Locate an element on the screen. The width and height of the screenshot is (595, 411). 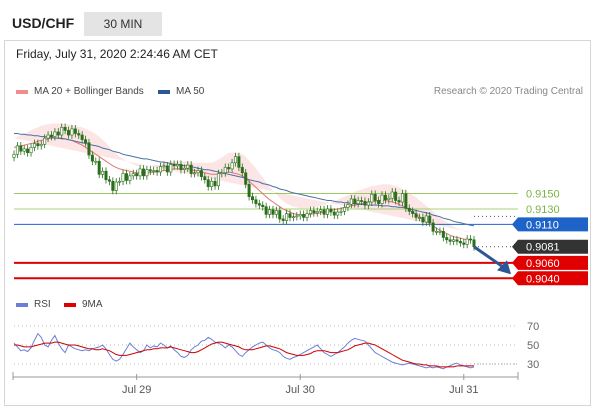
rsi-line is located at coordinates (244, 351).